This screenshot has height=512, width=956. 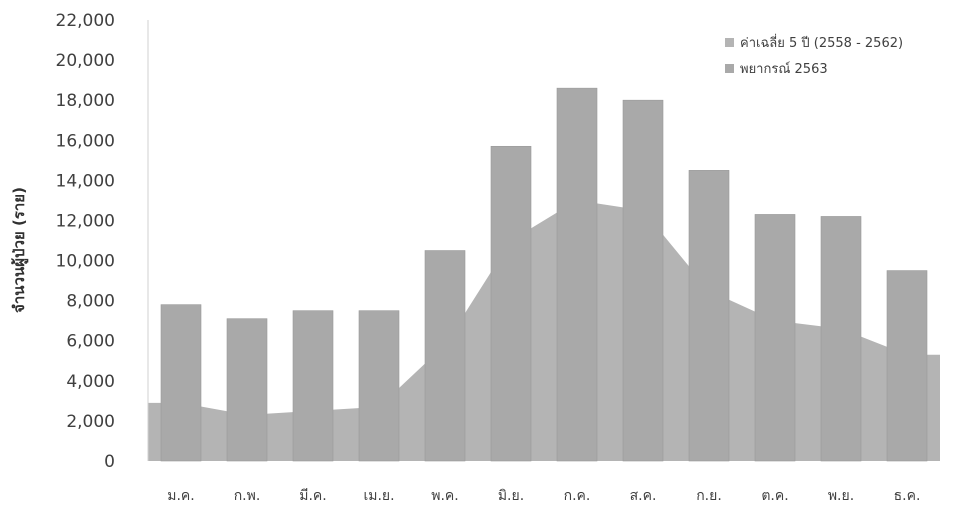 I want to click on y-tick-label: 14,000, so click(x=85, y=181).